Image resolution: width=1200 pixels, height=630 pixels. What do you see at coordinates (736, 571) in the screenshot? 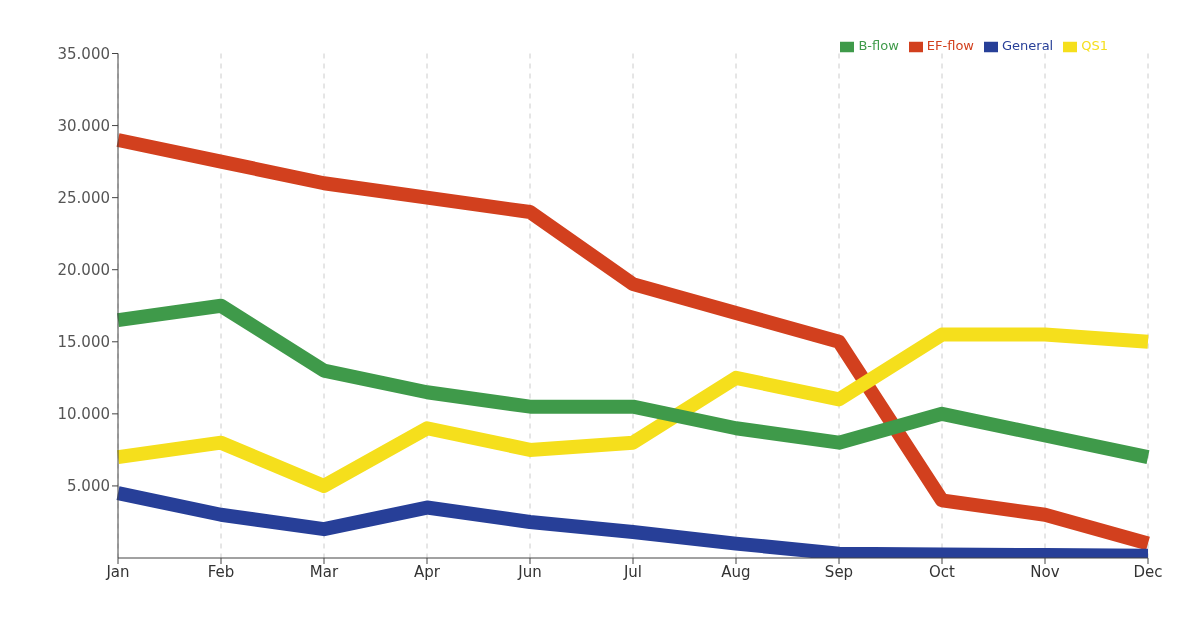
I see `x-tick-label: Aug` at bounding box center [736, 571].